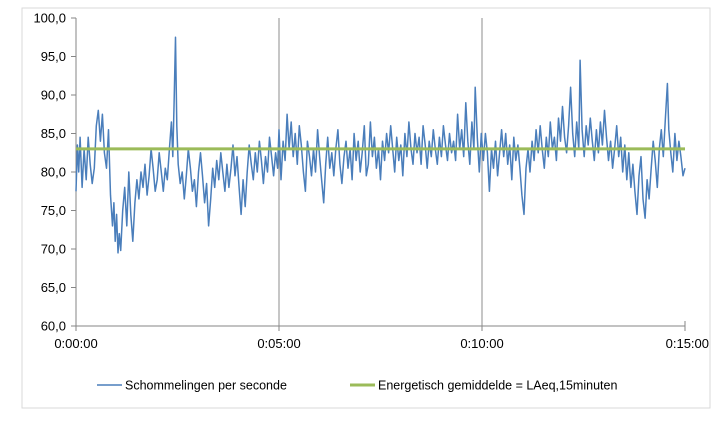 The image size is (711, 434). Describe the element at coordinates (53, 172) in the screenshot. I see `y-tick-label: 80,0` at that location.